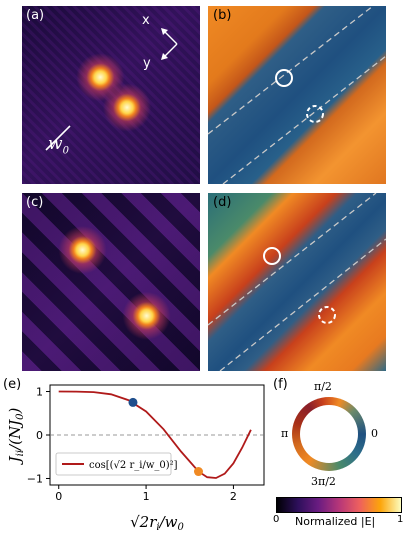 This screenshot has width=407, height=538. Describe the element at coordinates (58, 496) in the screenshot. I see `x-tick-label: 0` at that location.